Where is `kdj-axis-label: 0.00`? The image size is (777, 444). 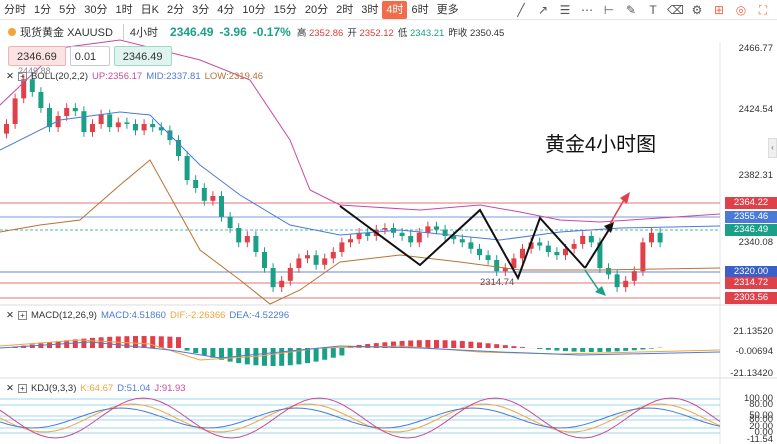
kdj-axis-label: 0.00 is located at coordinates (764, 432).